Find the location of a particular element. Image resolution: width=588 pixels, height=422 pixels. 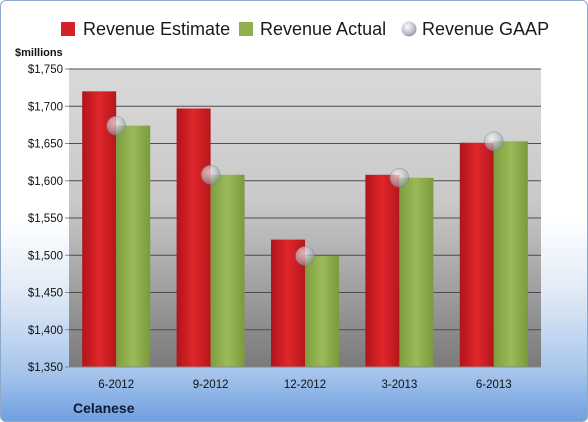

legend-item-estimate: Revenue Estimate is located at coordinates (145, 29).